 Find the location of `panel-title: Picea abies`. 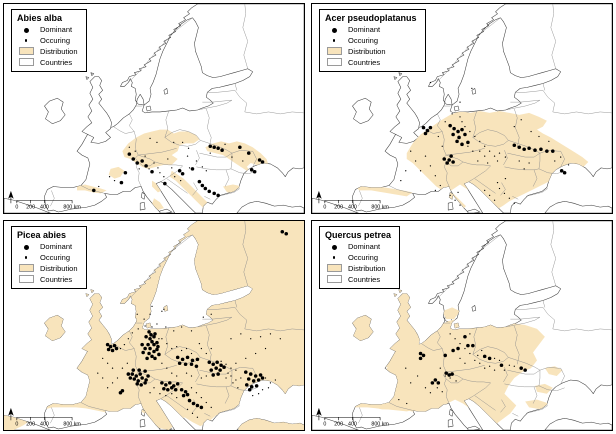

panel-title: Picea abies is located at coordinates (42, 235).